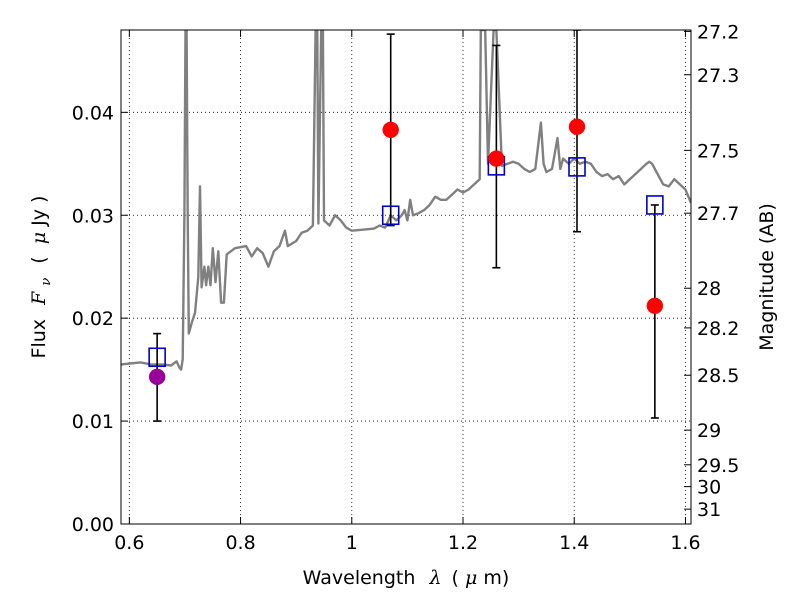  What do you see at coordinates (718, 214) in the screenshot?
I see `y2-tick-label: 27.7` at bounding box center [718, 214].